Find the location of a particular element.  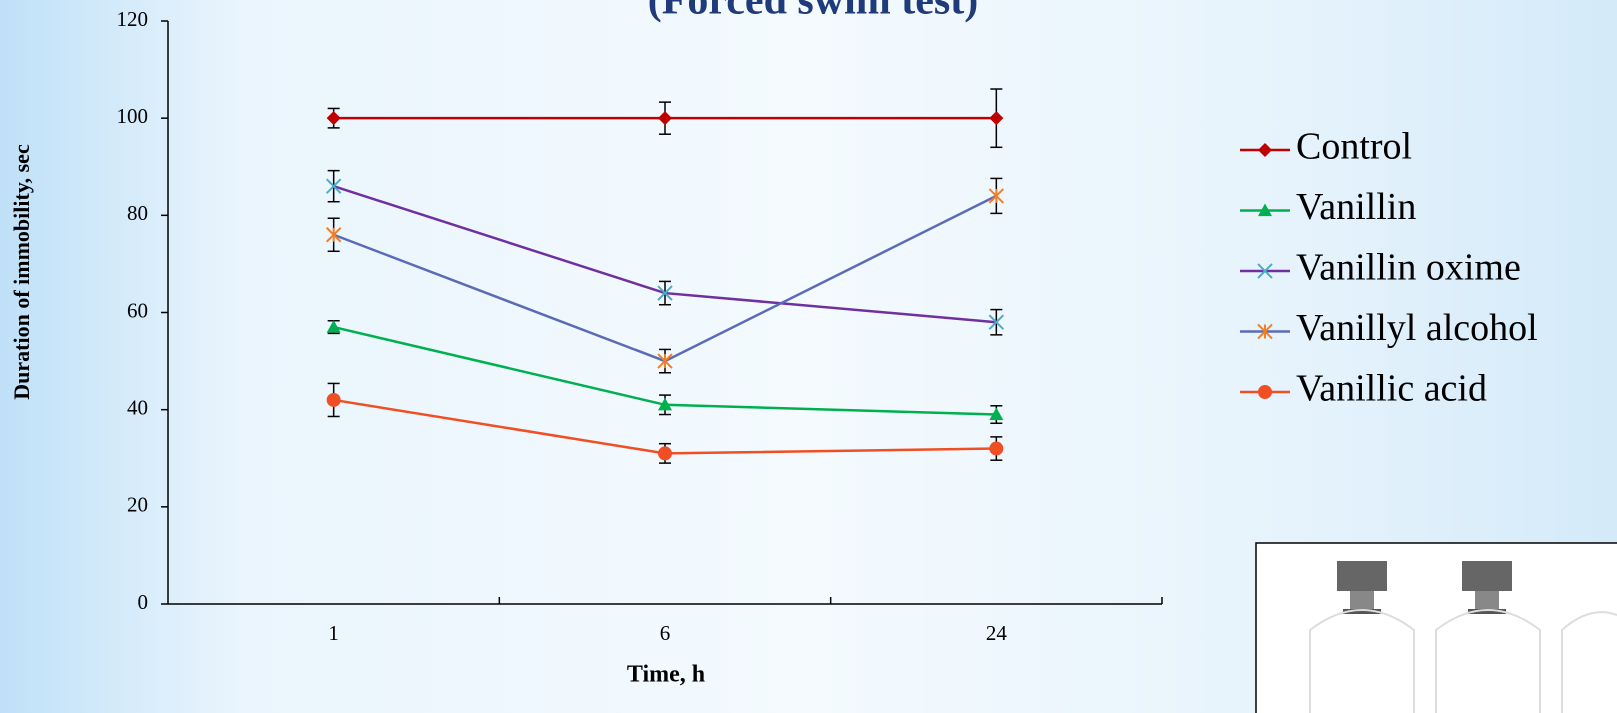

chart-title: (Forced swim test) is located at coordinates (813, 12).